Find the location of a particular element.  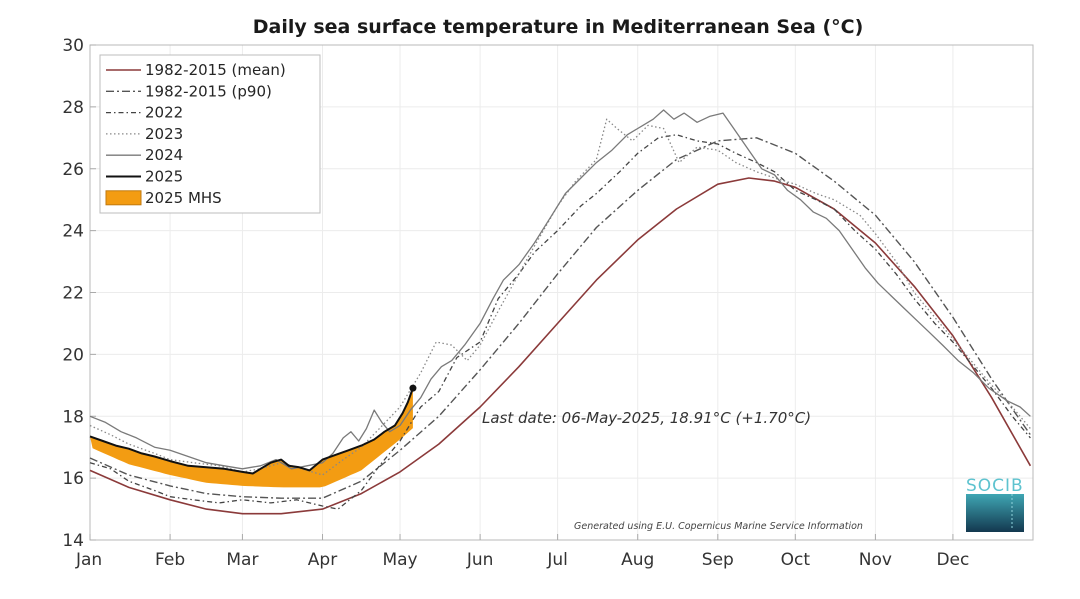

legend-label: 2024 is located at coordinates (164, 155).